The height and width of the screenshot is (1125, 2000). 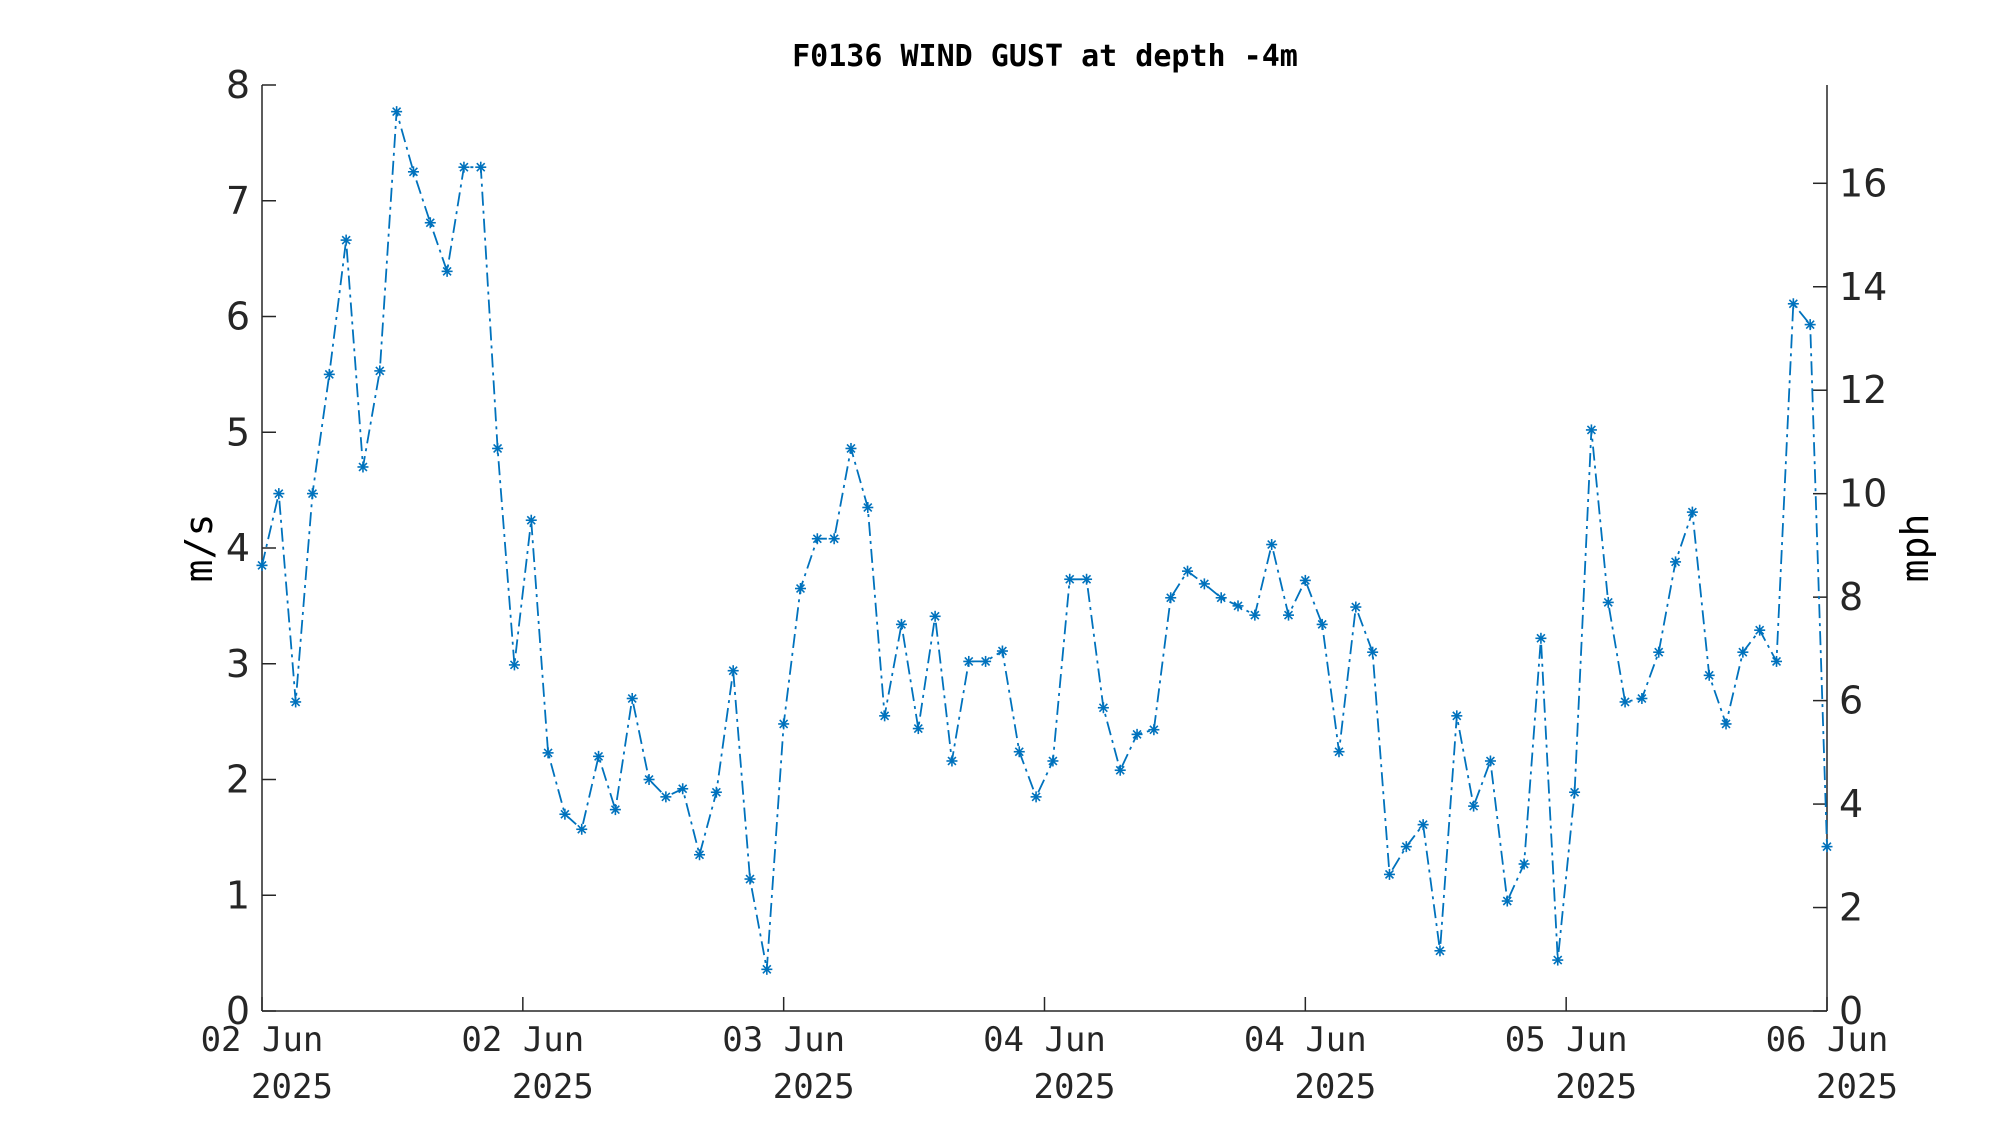 What do you see at coordinates (238, 317) in the screenshot?
I see `y-tick-label: 6` at bounding box center [238, 317].